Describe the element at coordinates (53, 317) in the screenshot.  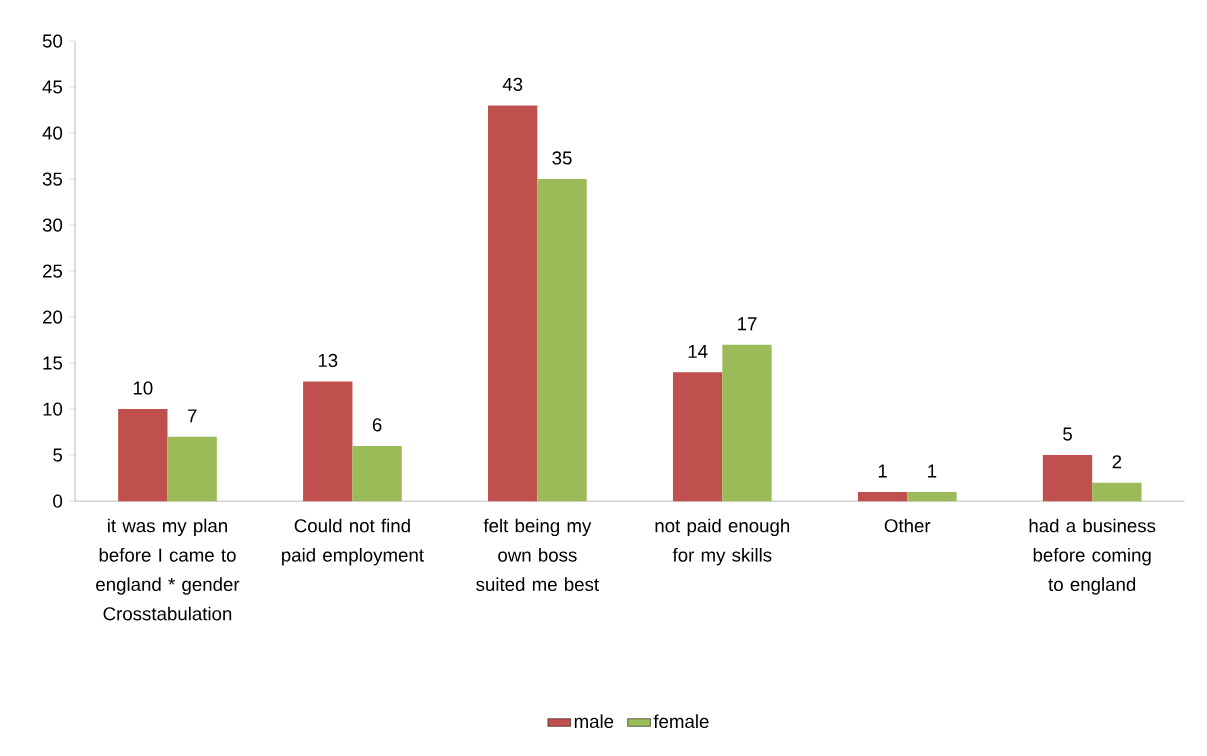
I see `y-tick-label: 20` at that location.